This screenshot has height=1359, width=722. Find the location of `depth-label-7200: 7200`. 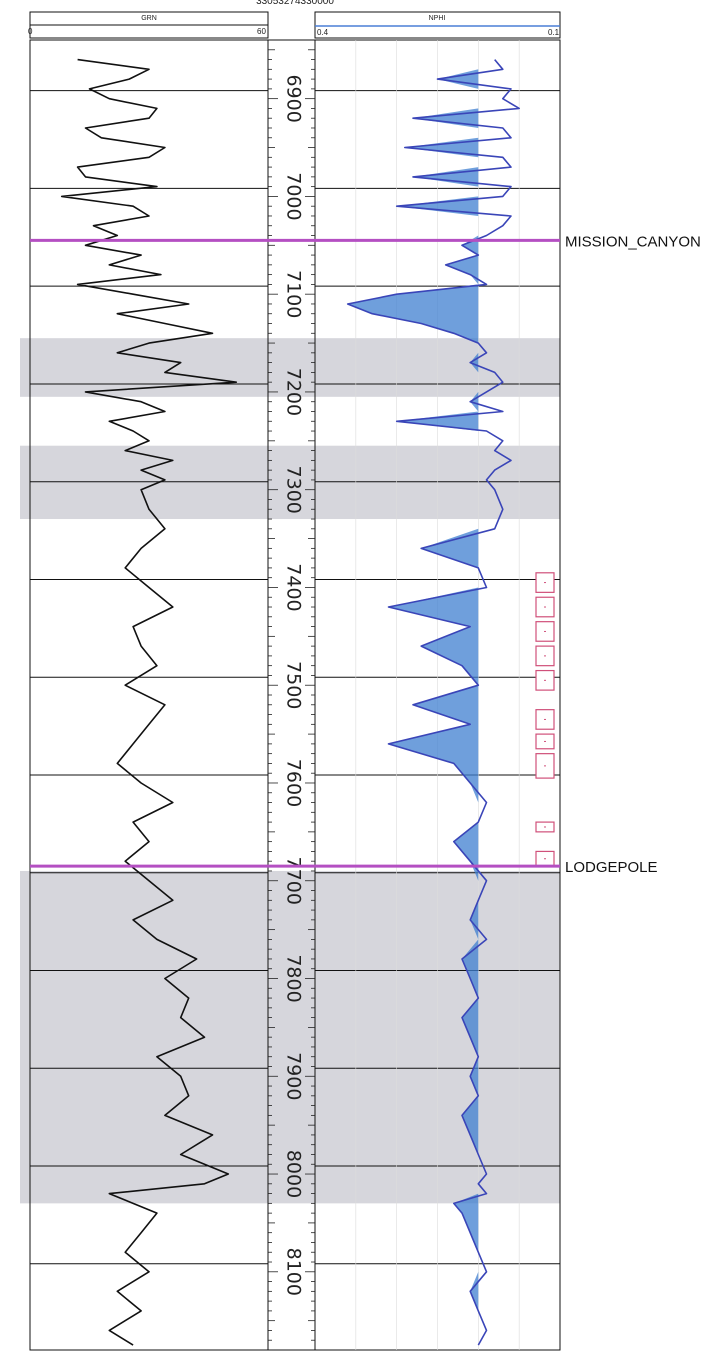

depth-label-7200: 7200 is located at coordinates (294, 392).